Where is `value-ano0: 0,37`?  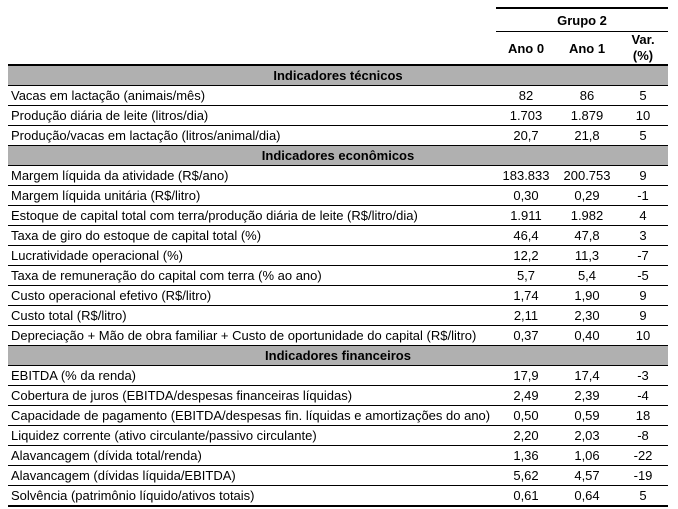 value-ano0: 0,37 is located at coordinates (526, 335).